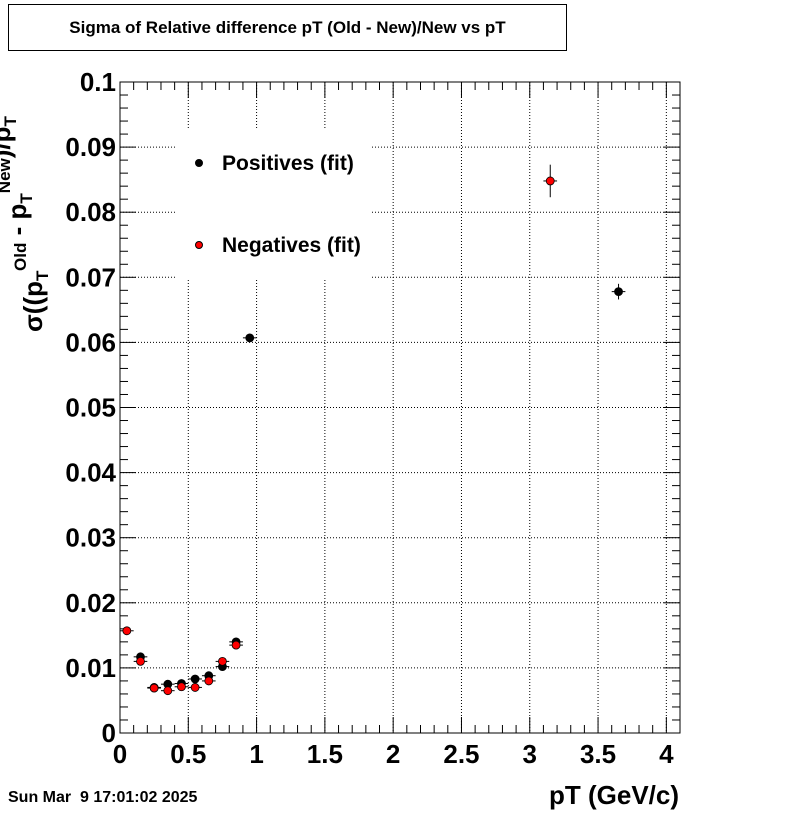 This screenshot has height=814, width=800. I want to click on y-tick-label: 0.06, so click(90, 342).